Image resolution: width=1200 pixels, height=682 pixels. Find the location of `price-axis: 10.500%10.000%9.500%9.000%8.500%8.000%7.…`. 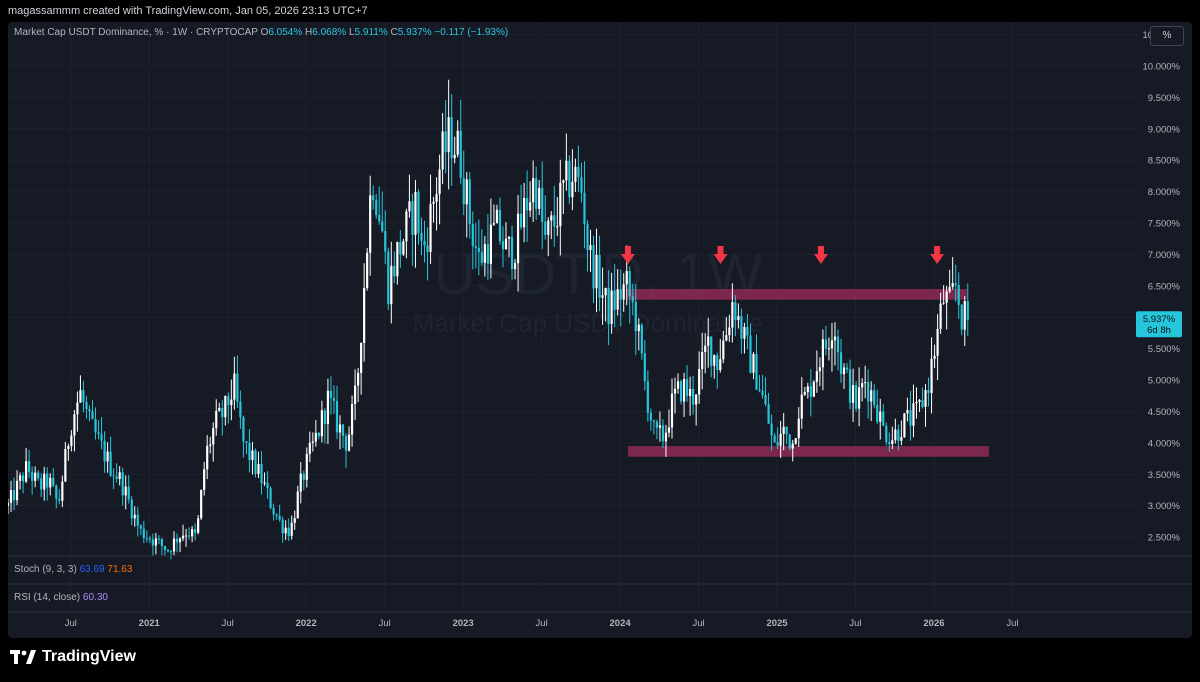

price-axis: 10.500%10.000%9.500%9.000%8.500%8.000%7.… is located at coordinates (1161, 287).